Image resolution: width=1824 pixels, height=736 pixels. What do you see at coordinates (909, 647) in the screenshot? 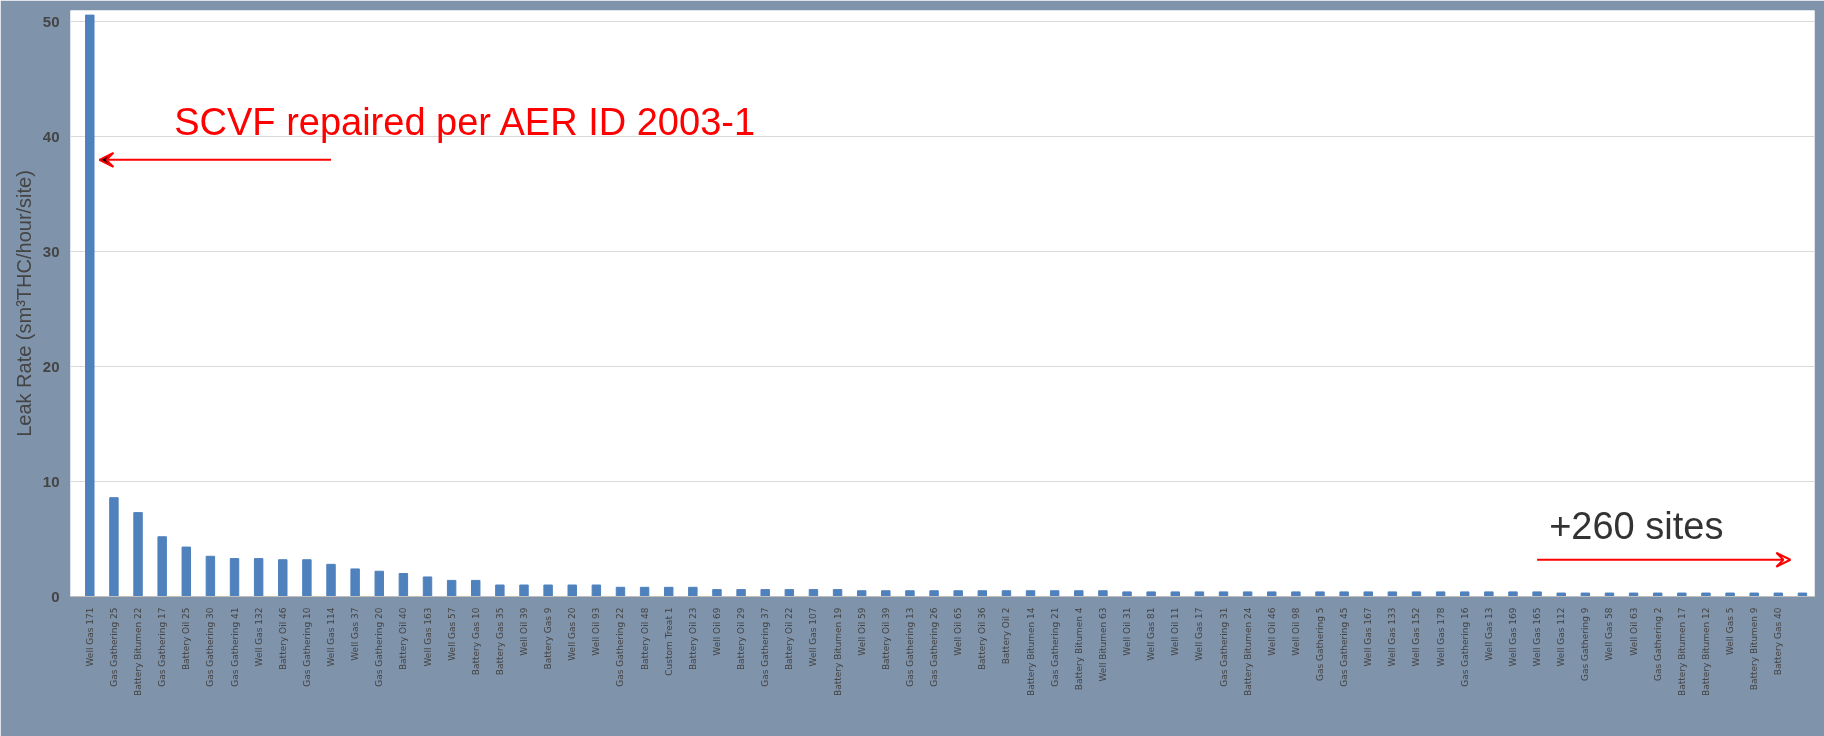
I see `x-tick-label: Gas Gathering 13` at bounding box center [909, 647].